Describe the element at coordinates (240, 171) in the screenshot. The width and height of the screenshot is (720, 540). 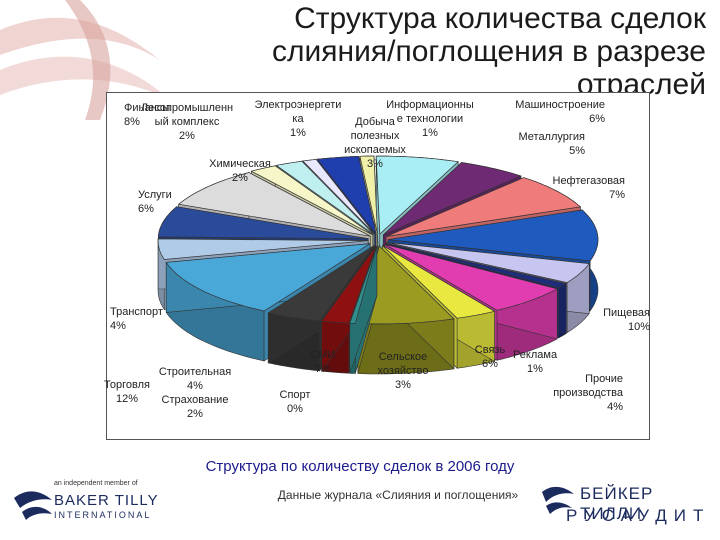
I see `slice-label-7: Химическая 2%` at that location.